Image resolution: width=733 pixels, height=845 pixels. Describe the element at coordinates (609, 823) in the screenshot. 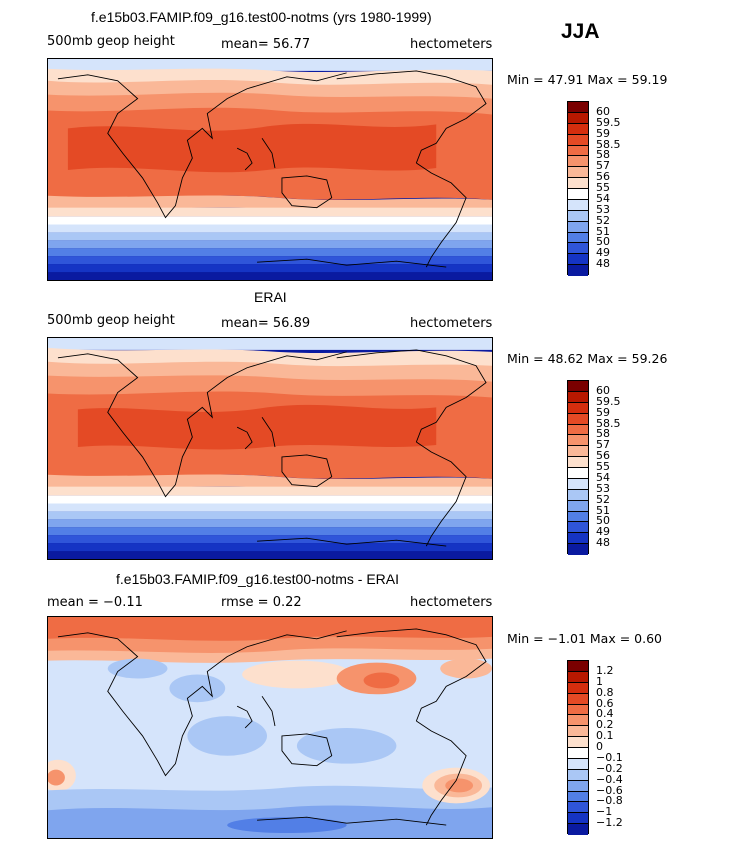

I see `colorbar-label: −1.2` at that location.